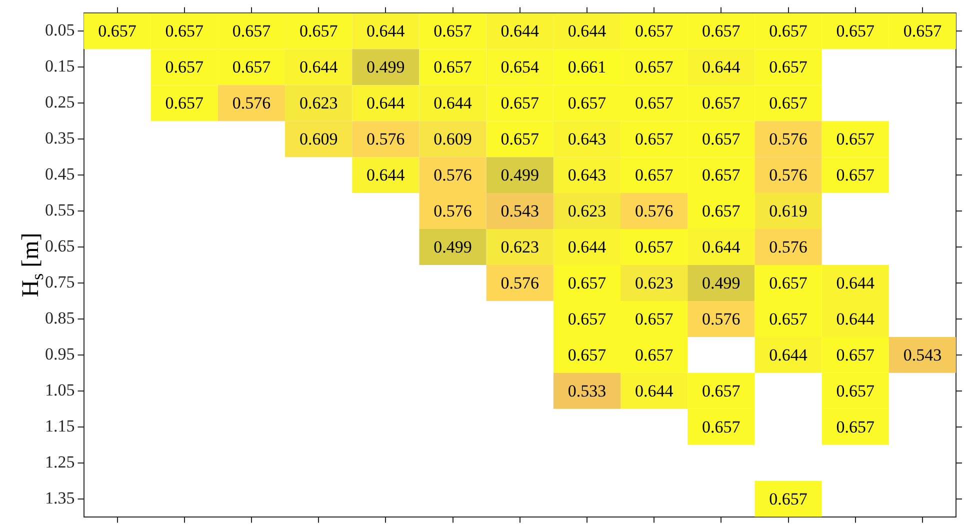 This screenshot has width=966, height=530. Describe the element at coordinates (60, 462) in the screenshot. I see `y-tick-label: 1.25` at that location.